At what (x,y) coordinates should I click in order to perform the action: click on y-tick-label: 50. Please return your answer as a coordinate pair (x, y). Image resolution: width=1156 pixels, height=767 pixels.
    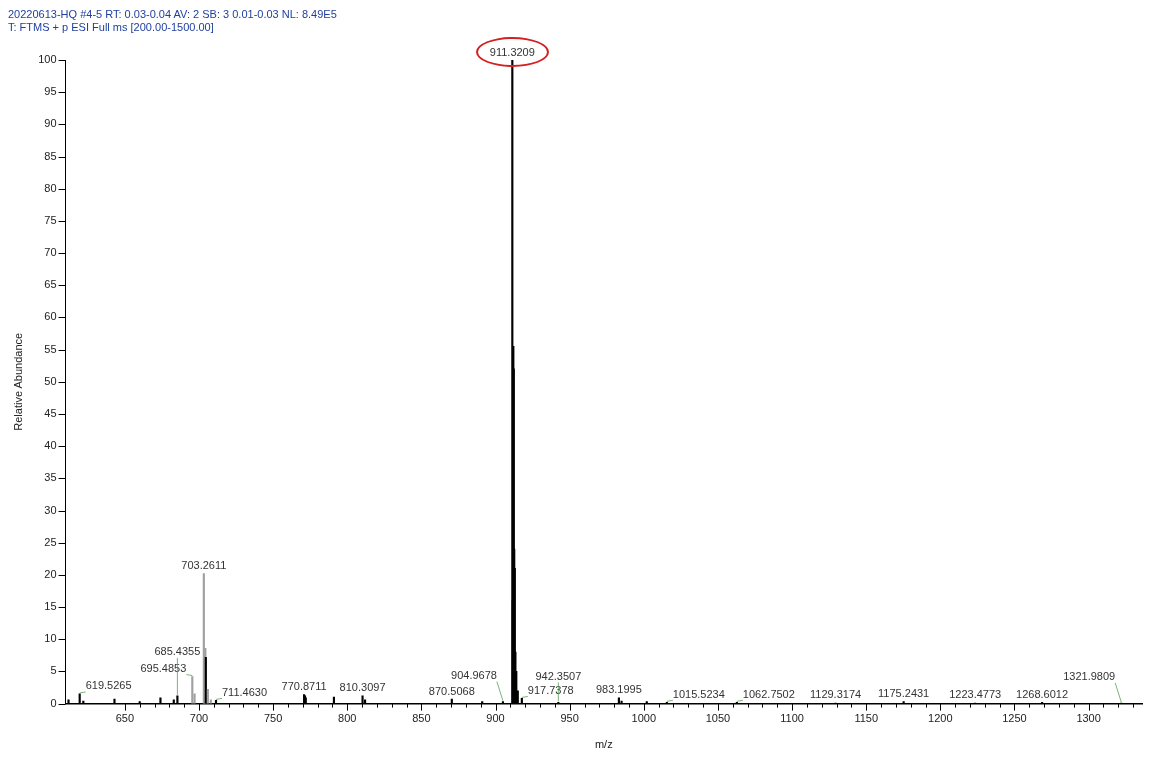
    Looking at the image, I should click on (50, 380).